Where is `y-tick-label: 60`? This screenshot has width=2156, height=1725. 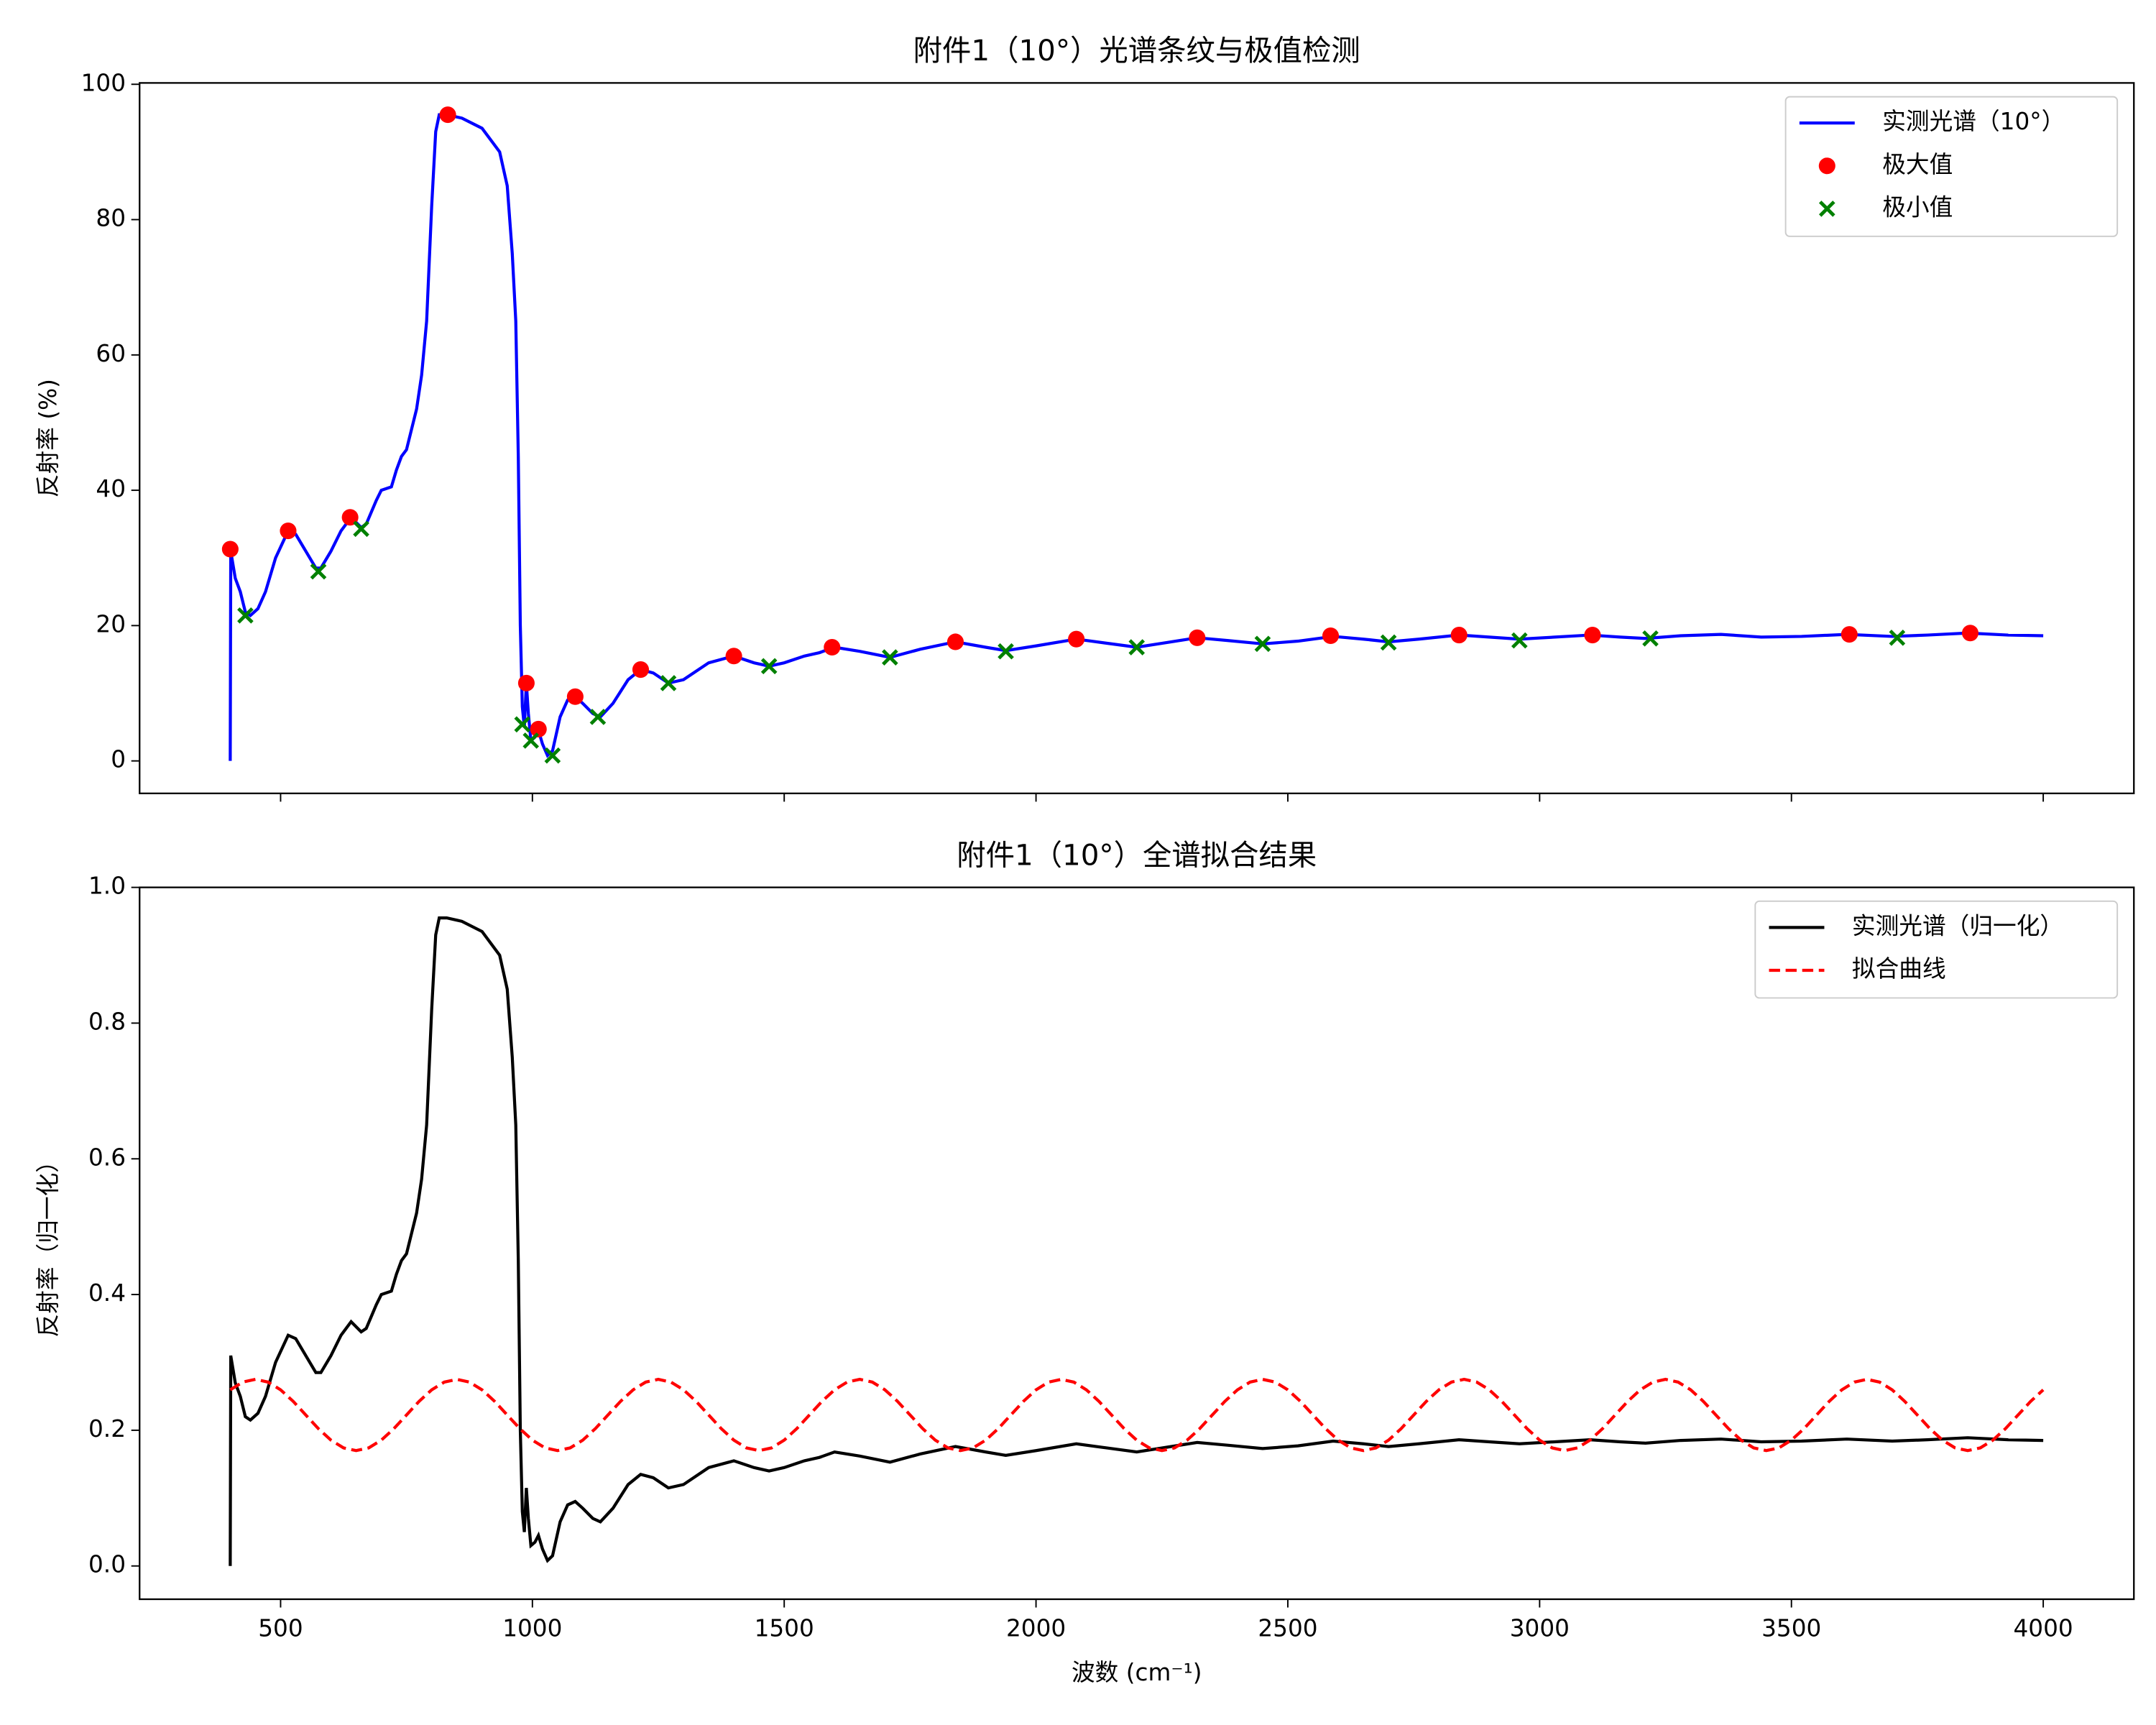
y-tick-label: 60 is located at coordinates (111, 353).